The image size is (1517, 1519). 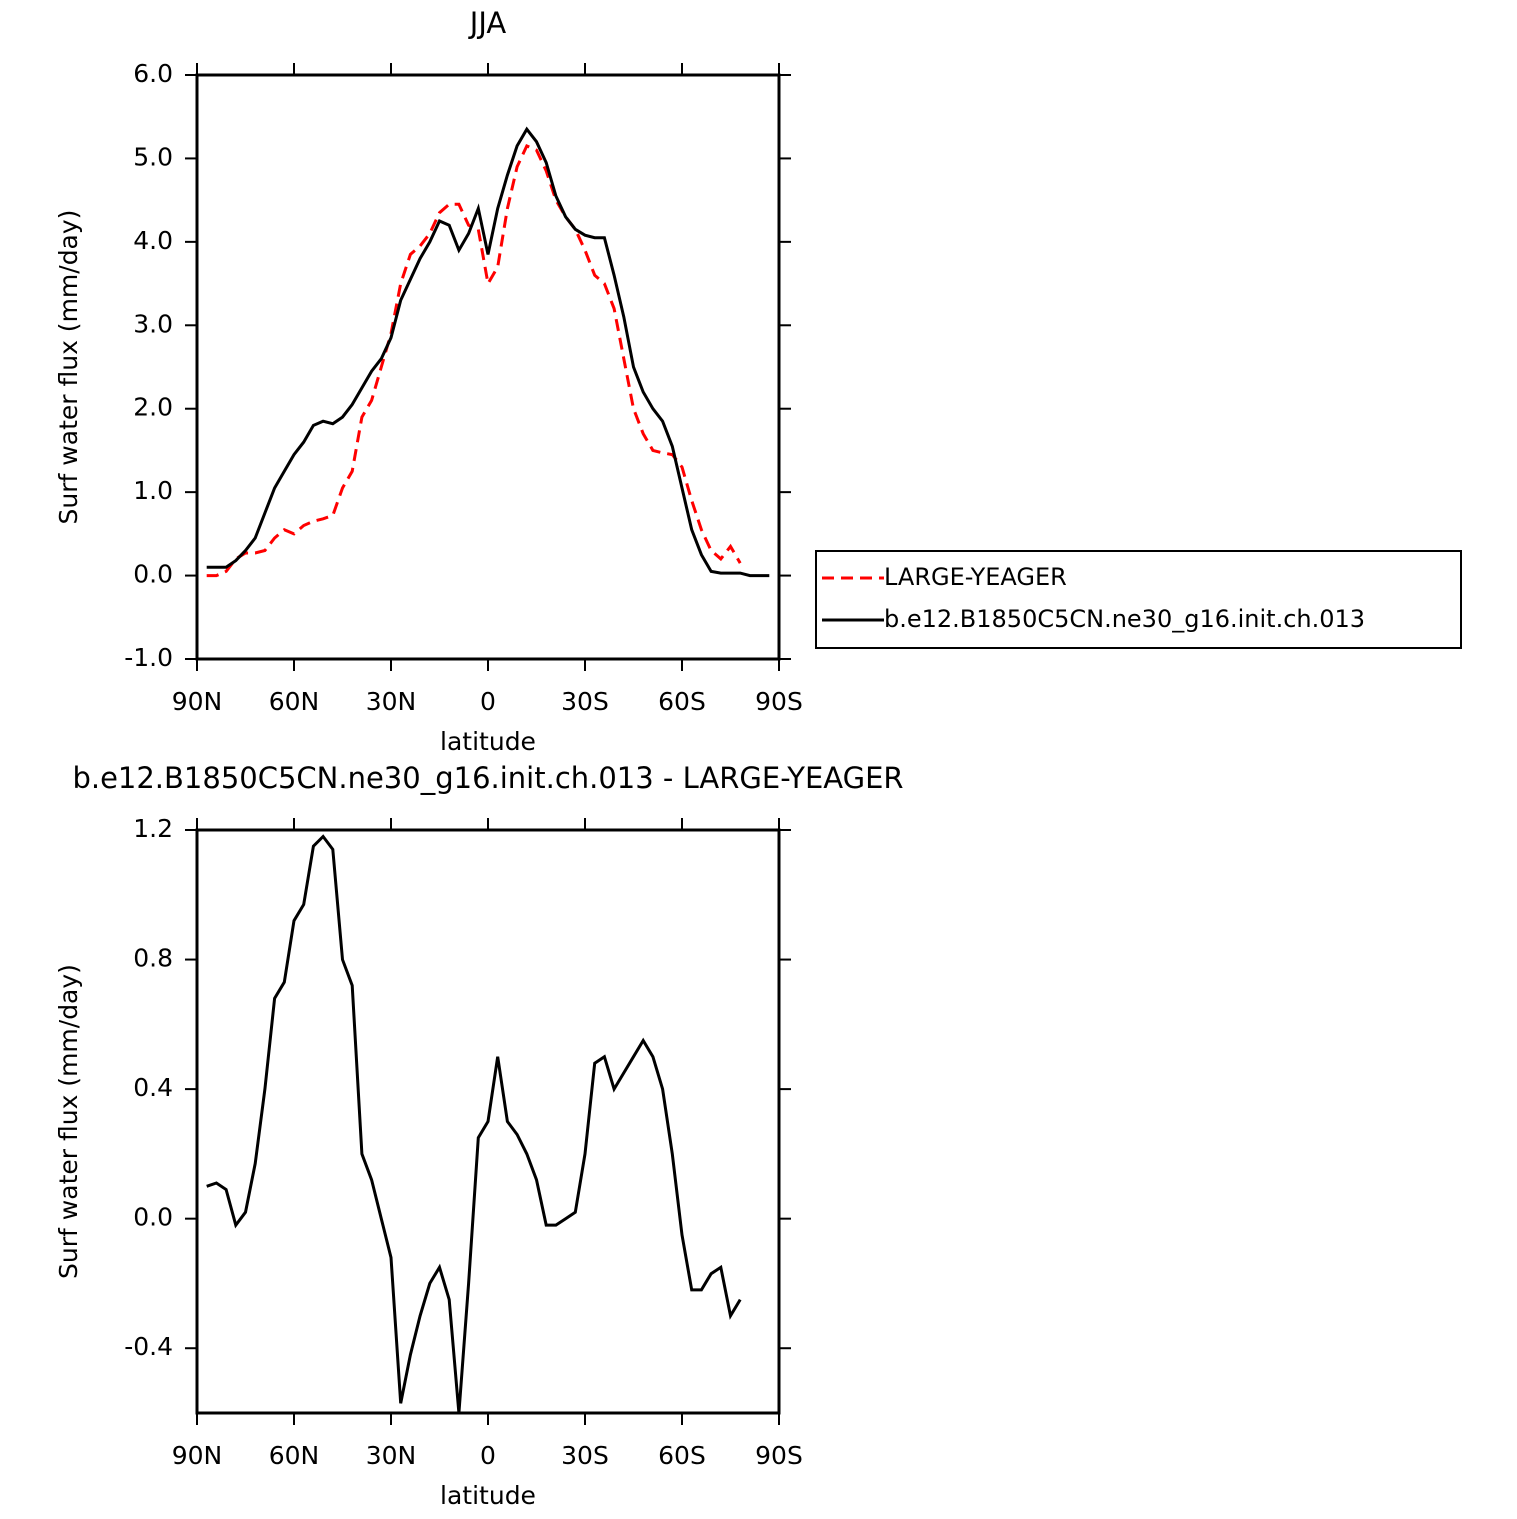 I want to click on y-tick-label: -0.4, so click(x=148, y=1346).